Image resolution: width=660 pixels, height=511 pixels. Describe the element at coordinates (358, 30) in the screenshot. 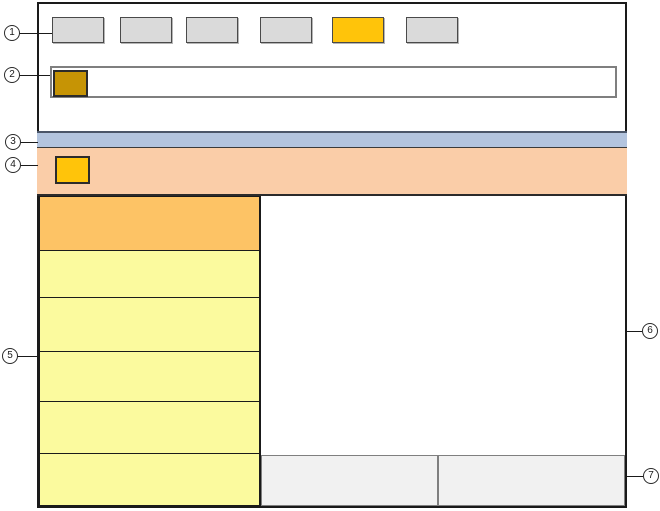

I see `toolbar-button-highlighted` at that location.